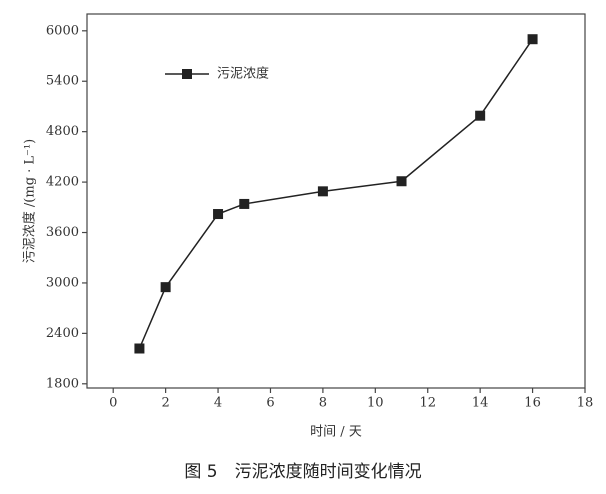 The width and height of the screenshot is (606, 494). Describe the element at coordinates (243, 74) in the screenshot. I see `legend-label: 污泥浓度` at that location.